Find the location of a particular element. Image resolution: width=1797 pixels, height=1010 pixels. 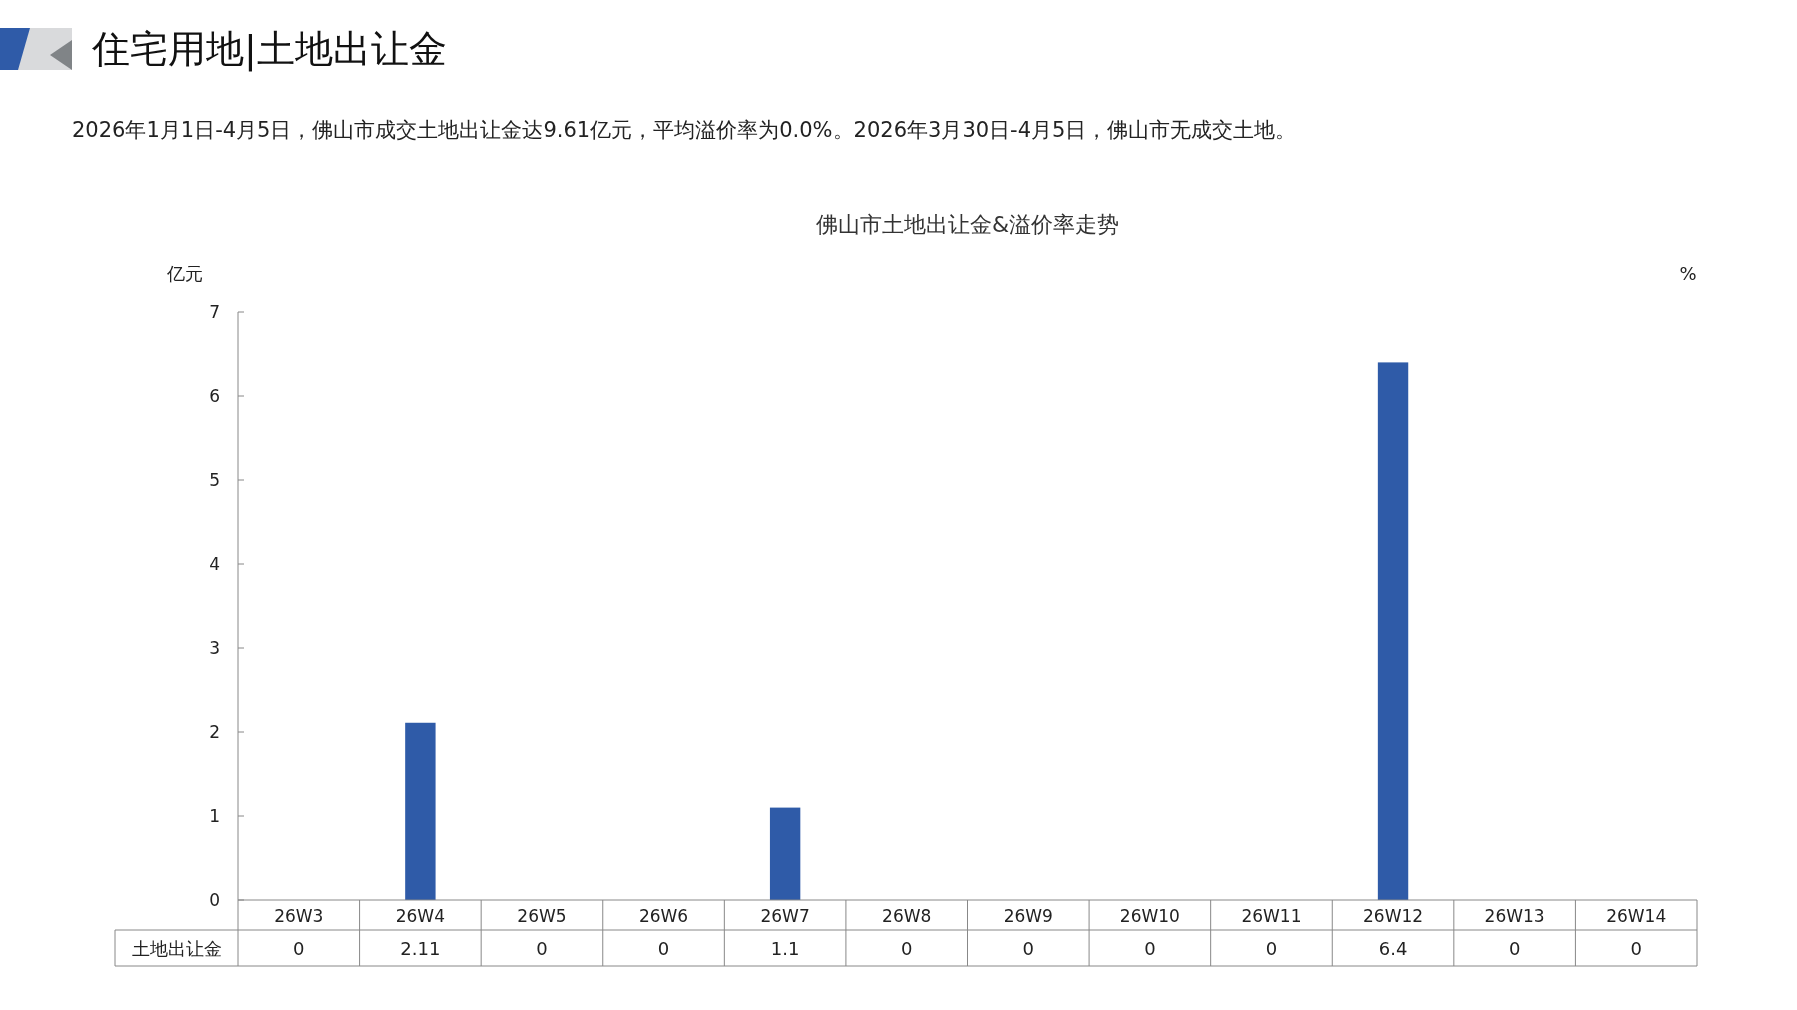

y-tick-label: 0 is located at coordinates (214, 900).